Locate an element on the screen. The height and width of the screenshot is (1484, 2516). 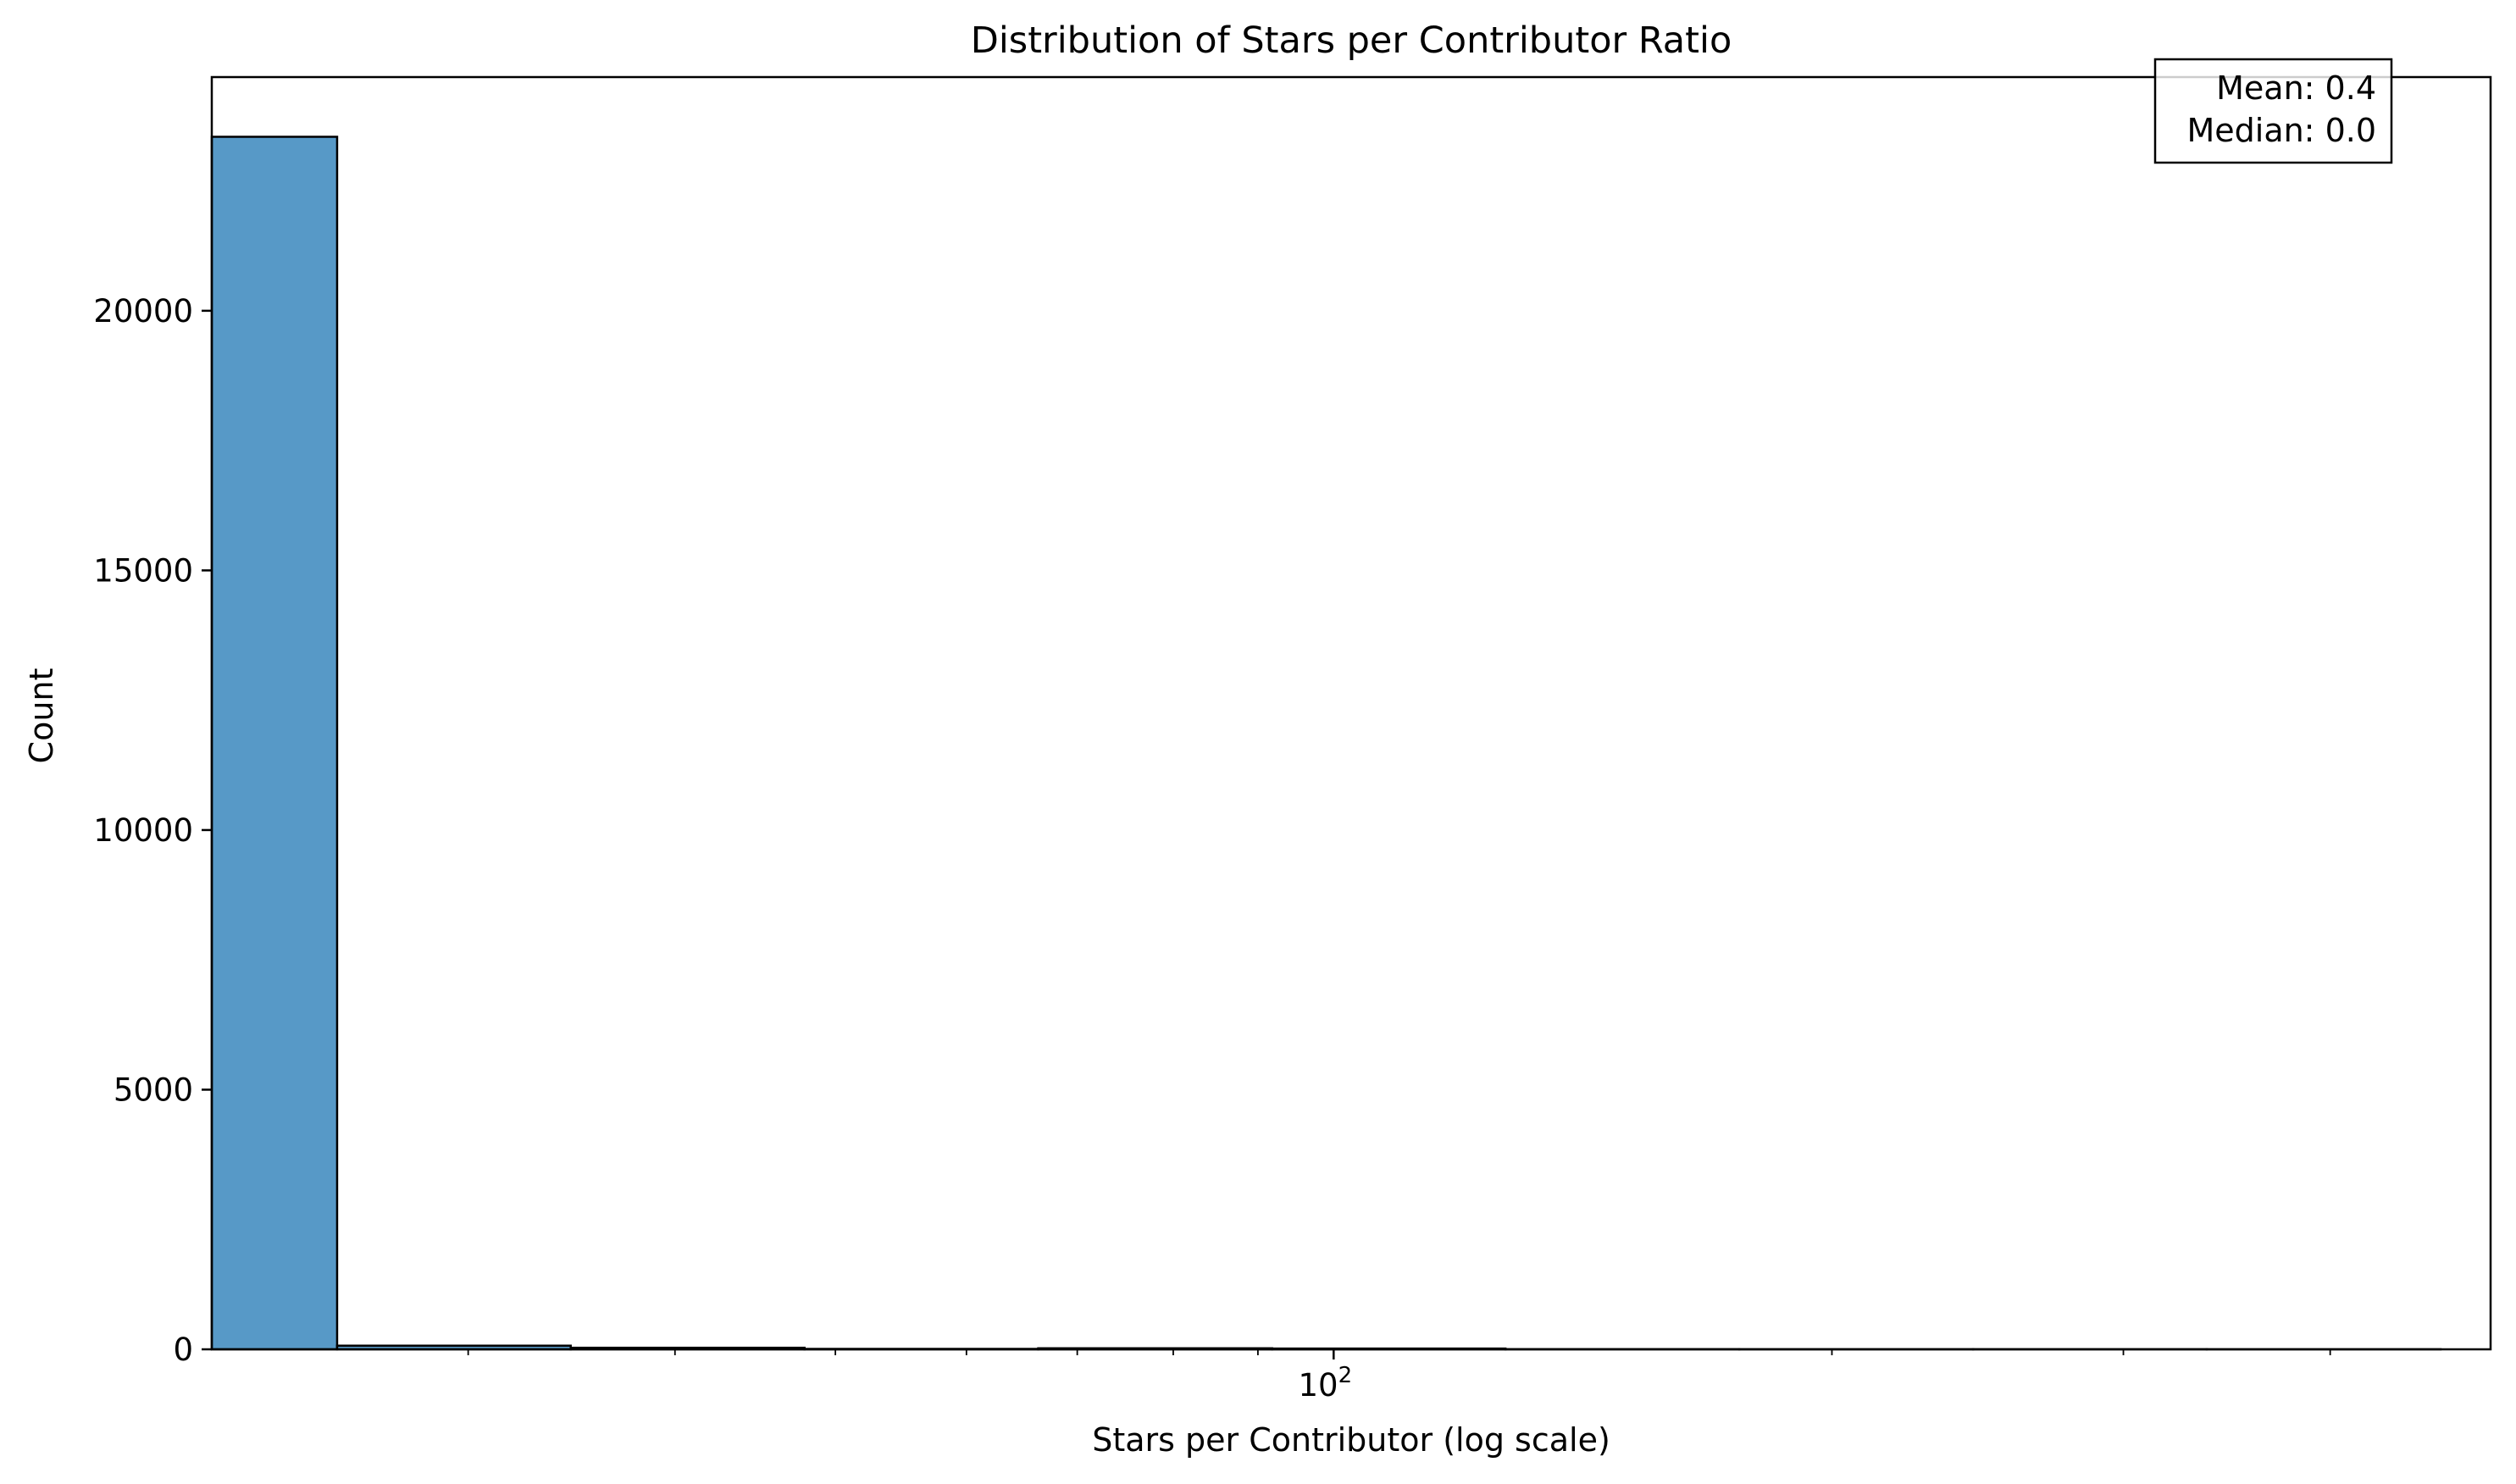
y-tick-label-0: 0 is located at coordinates (183, 1350).